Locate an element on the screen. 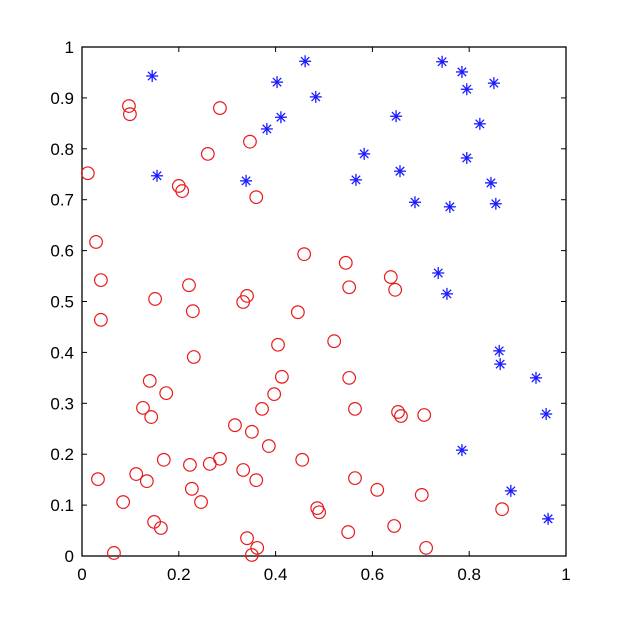 The image size is (625, 625). x-tick-label: 1 is located at coordinates (565, 574).